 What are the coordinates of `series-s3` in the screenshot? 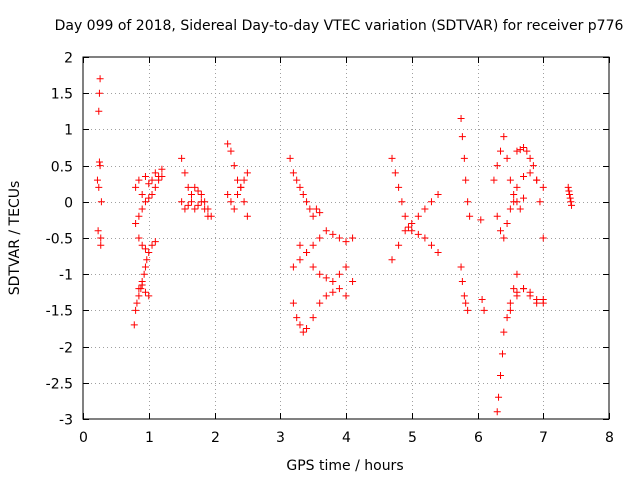 It's located at (149, 182).